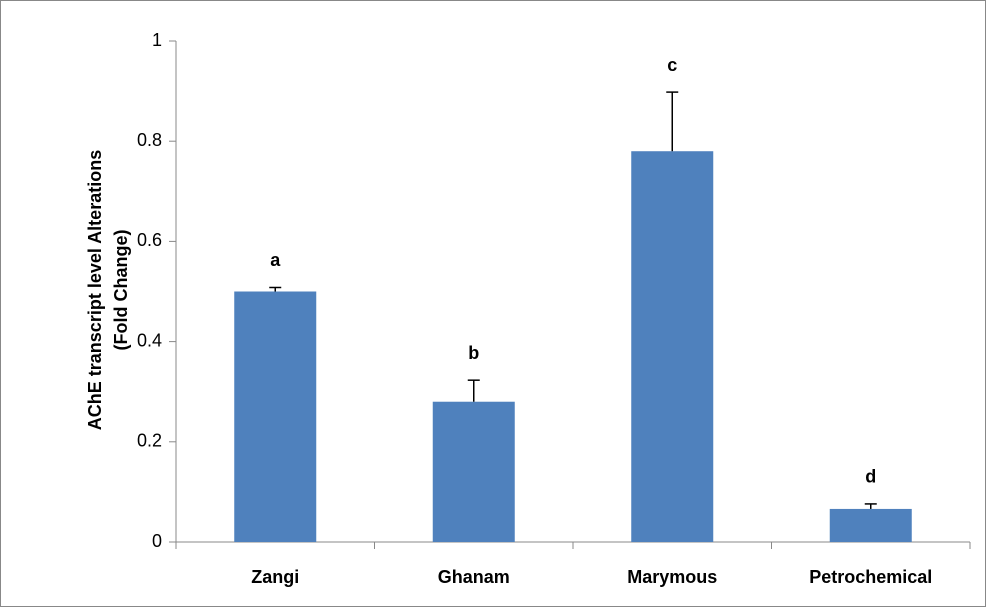 The width and height of the screenshot is (986, 607). Describe the element at coordinates (870, 477) in the screenshot. I see `annotation: d` at that location.